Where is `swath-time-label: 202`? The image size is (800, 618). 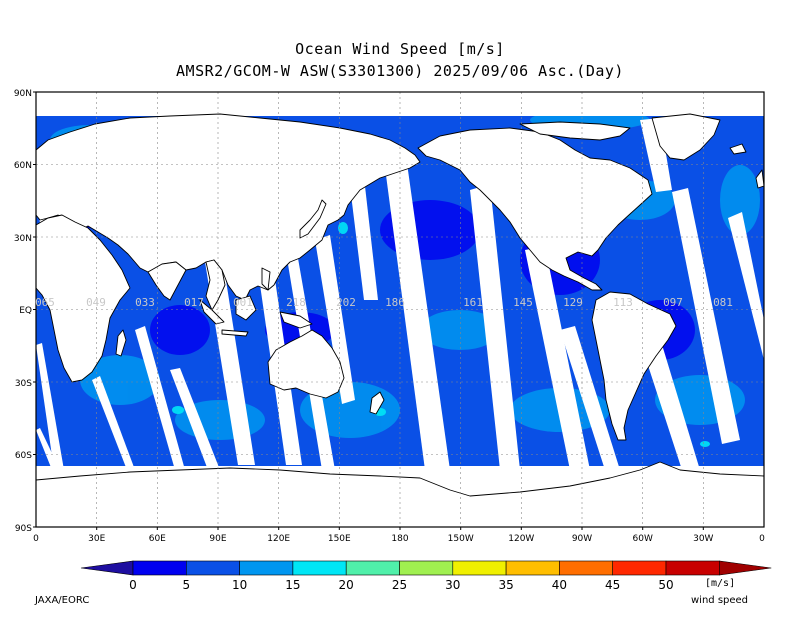 swath-time-label: 202 is located at coordinates (346, 302).